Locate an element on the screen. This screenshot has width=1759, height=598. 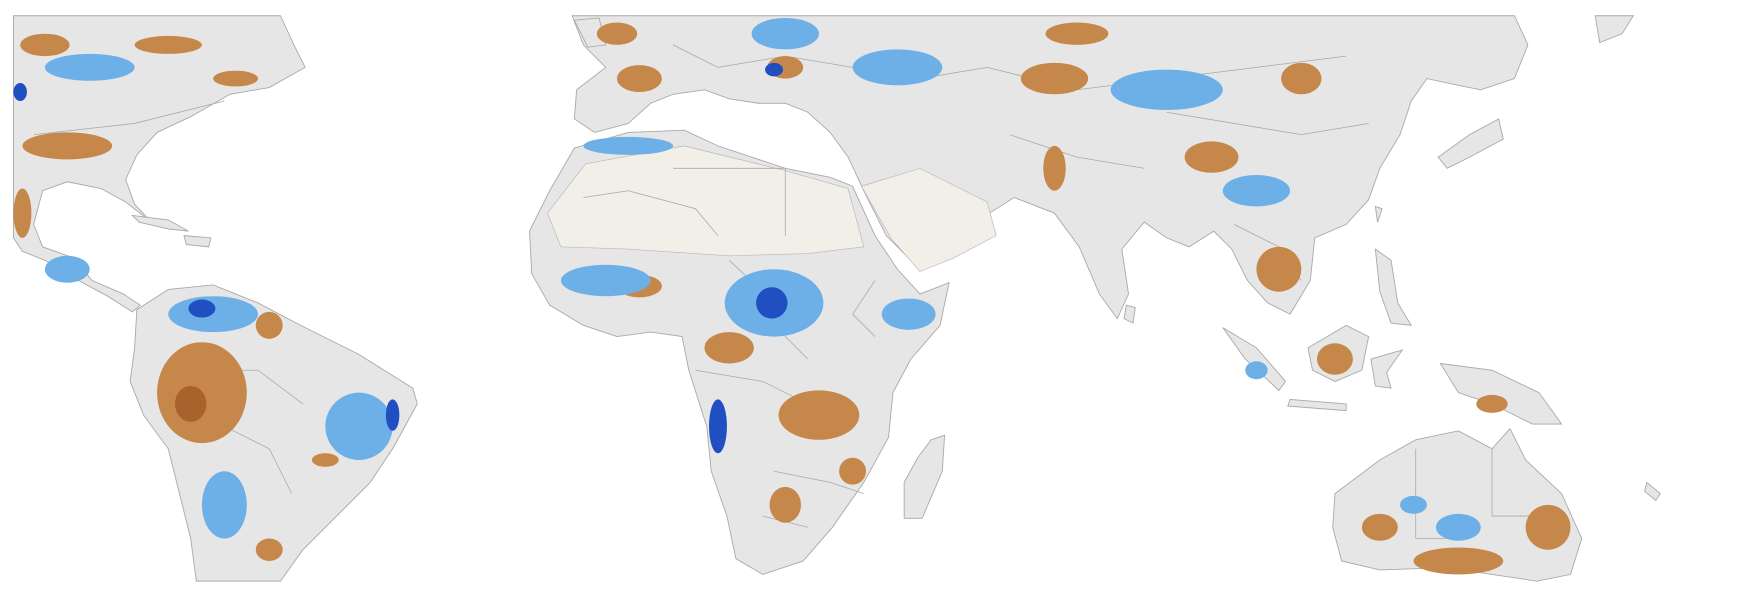
taiwan is located at coordinates (1378, 214).